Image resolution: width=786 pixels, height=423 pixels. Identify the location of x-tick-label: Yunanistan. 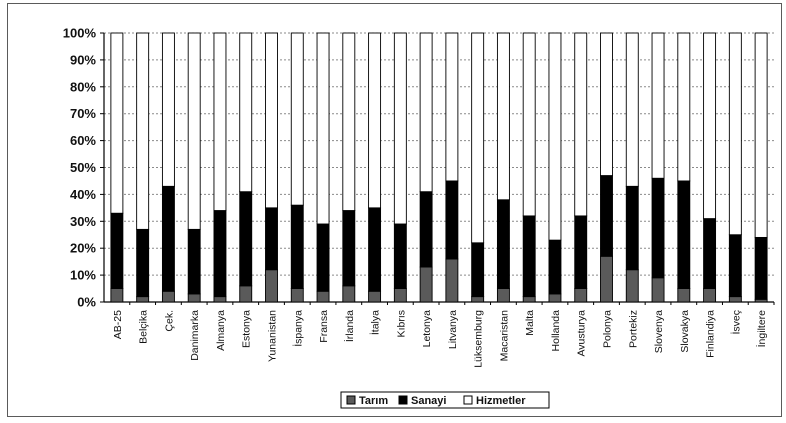
(273, 336).